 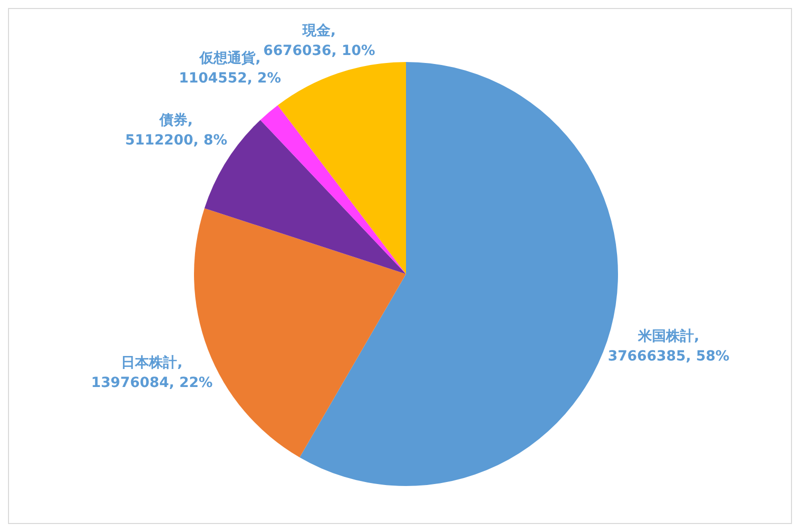 What do you see at coordinates (316, 31) in the screenshot?
I see `slice-label: 現金` at bounding box center [316, 31].